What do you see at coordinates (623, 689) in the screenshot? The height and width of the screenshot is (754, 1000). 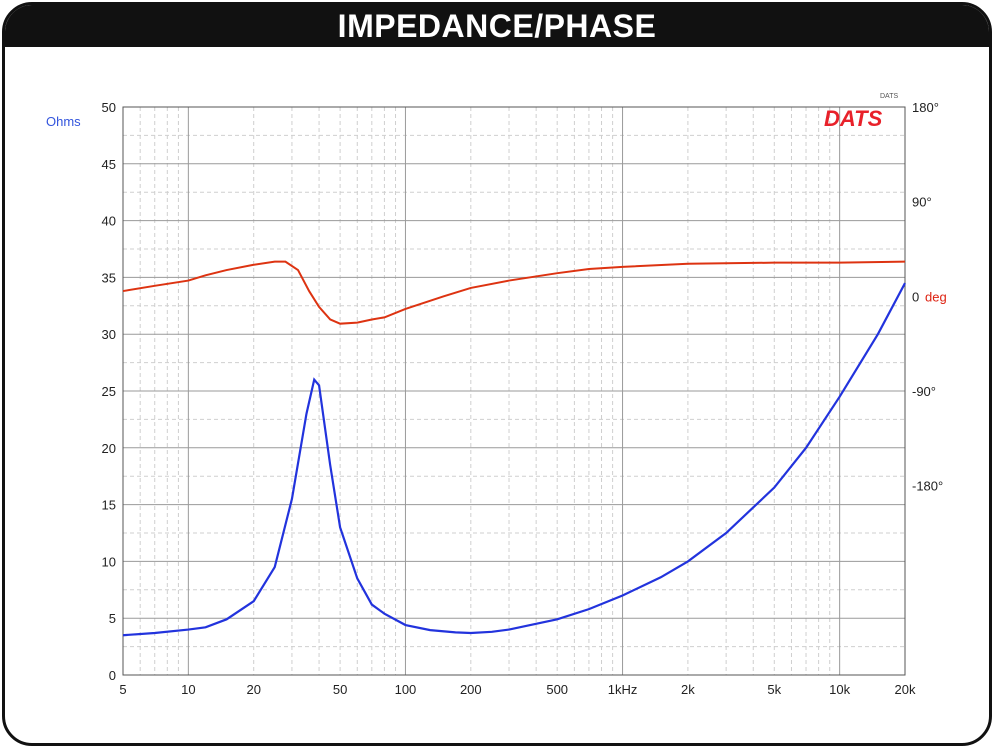 I see `x-tick-label: 1kHz` at bounding box center [623, 689].